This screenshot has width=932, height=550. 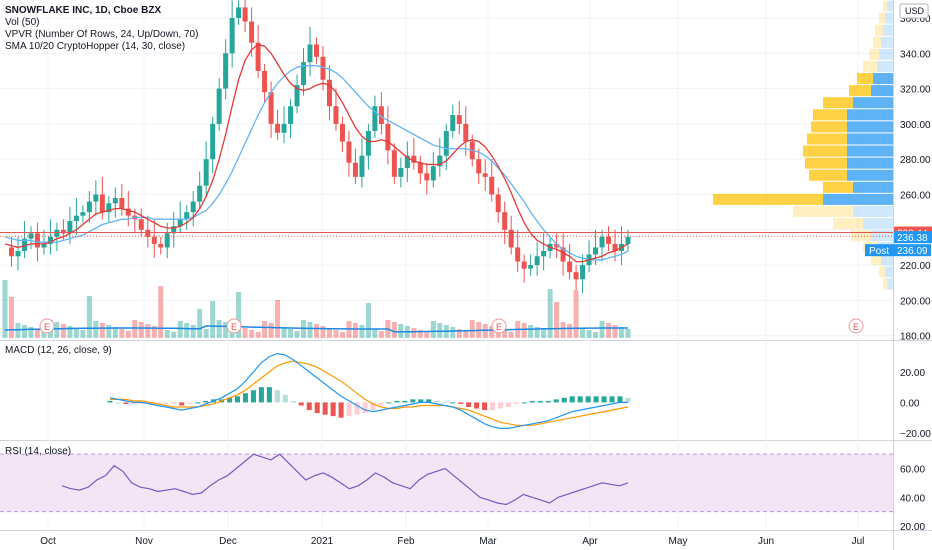 What do you see at coordinates (446, 483) in the screenshot?
I see `rsi-band` at bounding box center [446, 483].